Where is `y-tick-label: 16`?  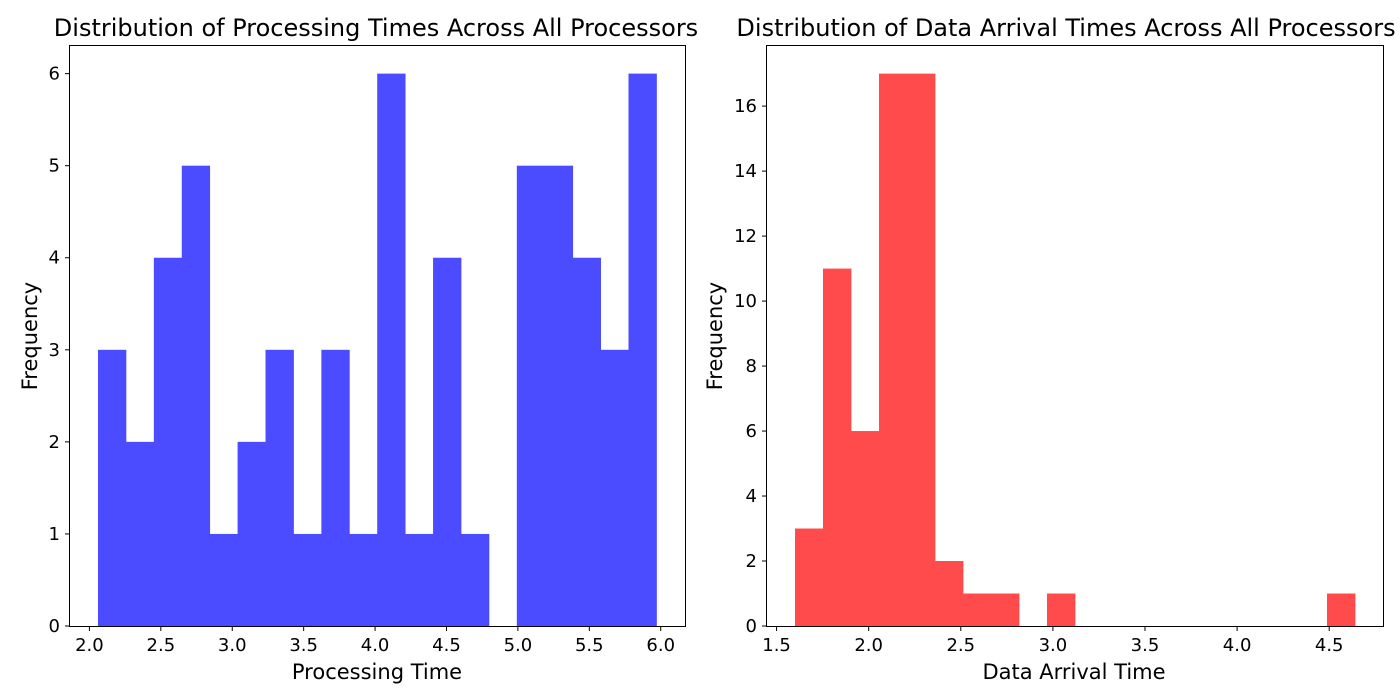
y-tick-label: 16 is located at coordinates (745, 106).